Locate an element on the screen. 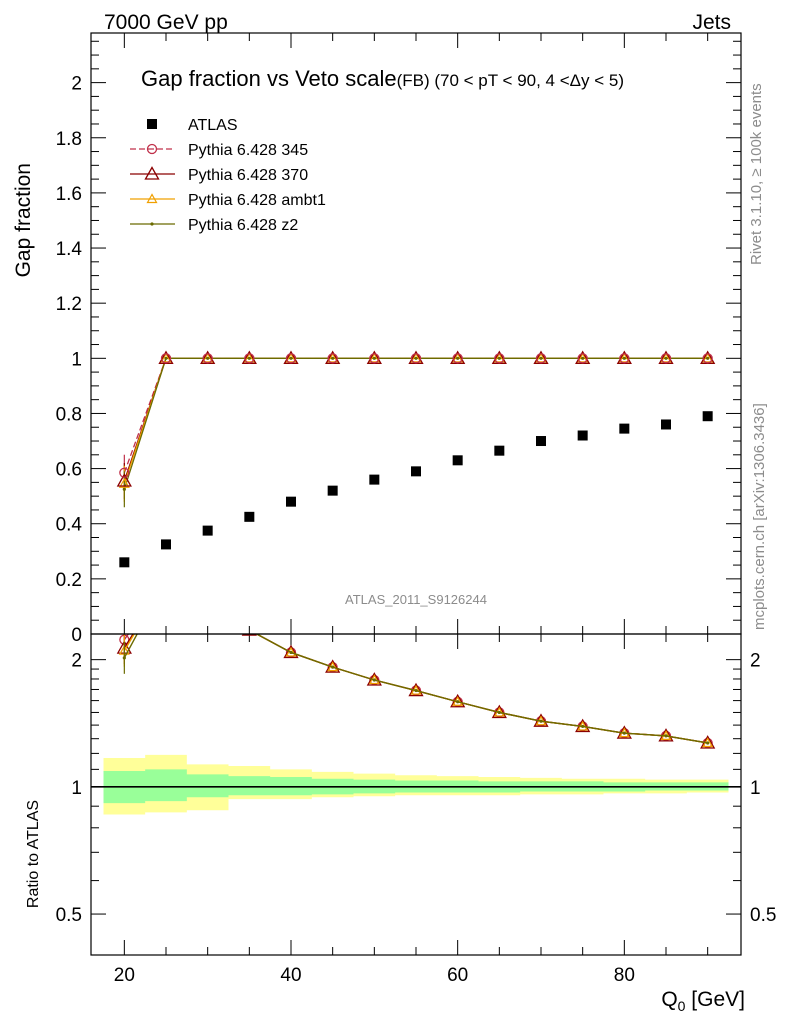 The image size is (786, 1024). legend-label: Pythia 6.428 ambt1 is located at coordinates (257, 200).